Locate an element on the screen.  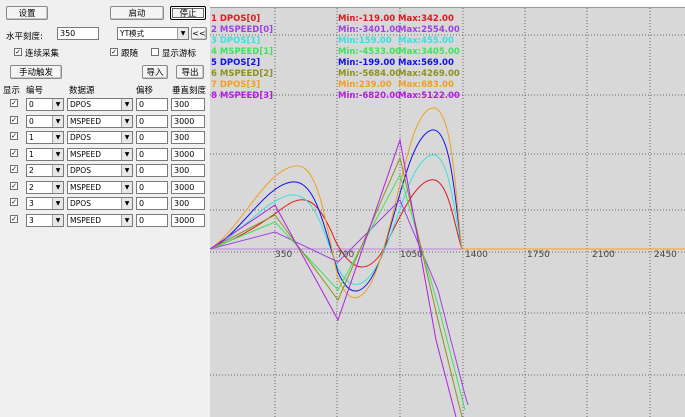
legend-series-name: 2 MSPEED[0] is located at coordinates (242, 30).